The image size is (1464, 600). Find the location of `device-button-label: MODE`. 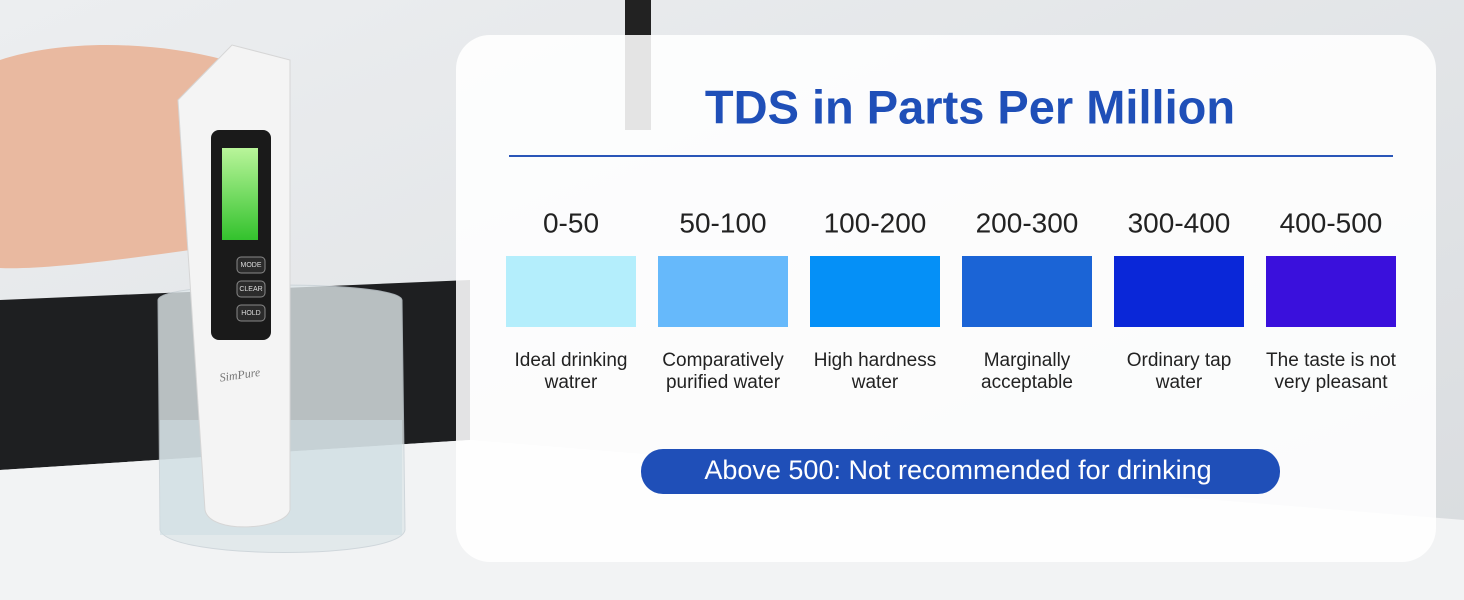

device-button-label: MODE is located at coordinates (251, 265).